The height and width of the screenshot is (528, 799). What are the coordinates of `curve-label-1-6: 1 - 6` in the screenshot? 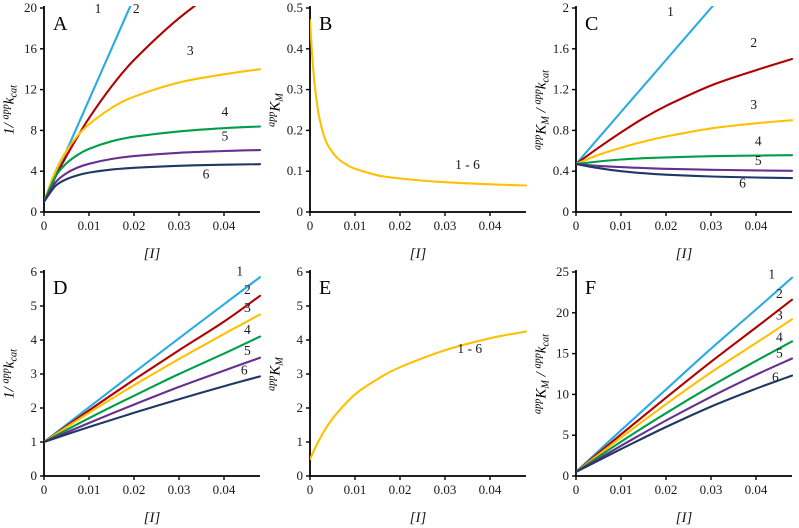 It's located at (467, 164).